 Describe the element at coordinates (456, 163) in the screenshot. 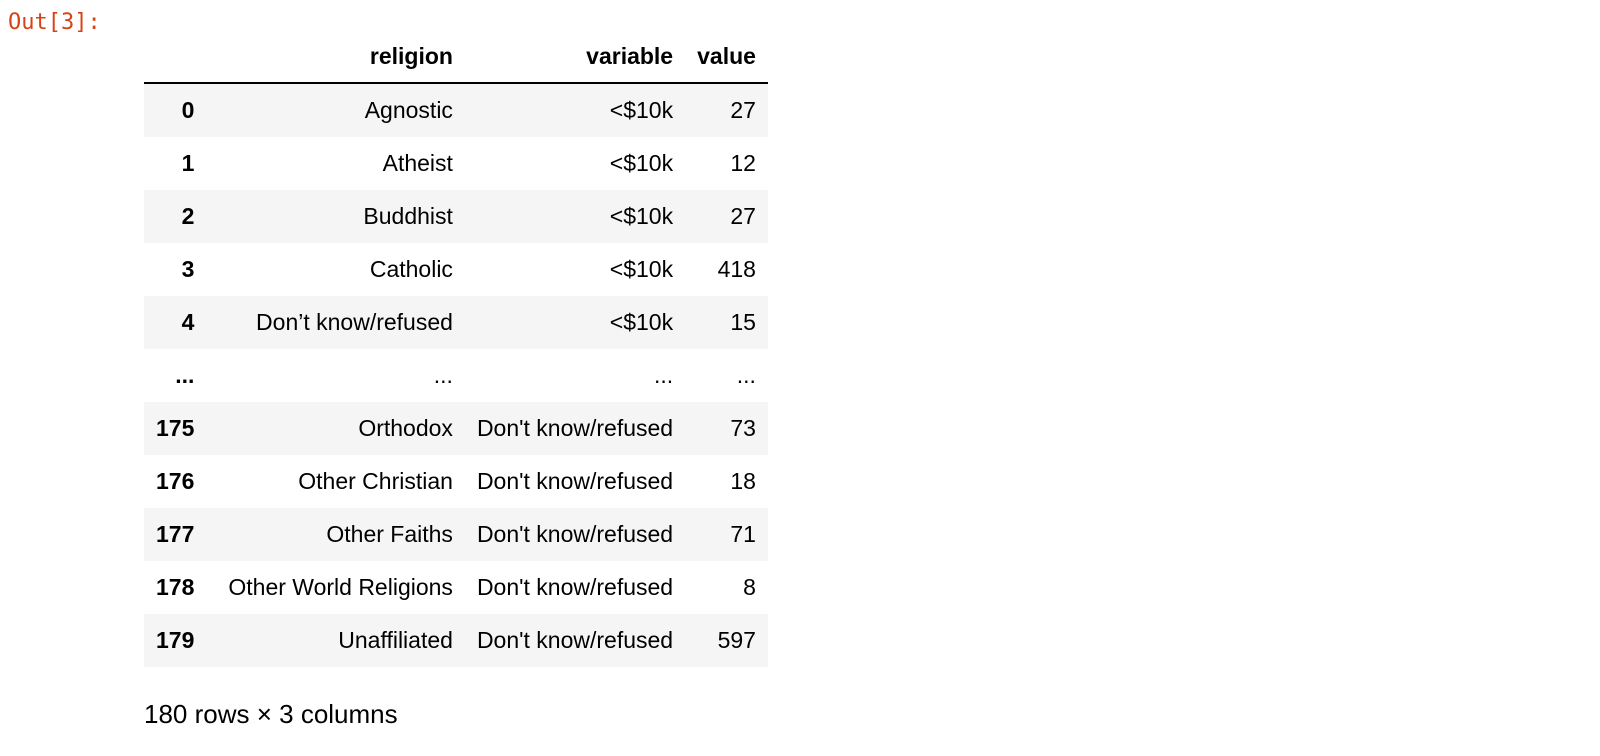

I see `table-row: 1 Atheist <$10k 12` at that location.